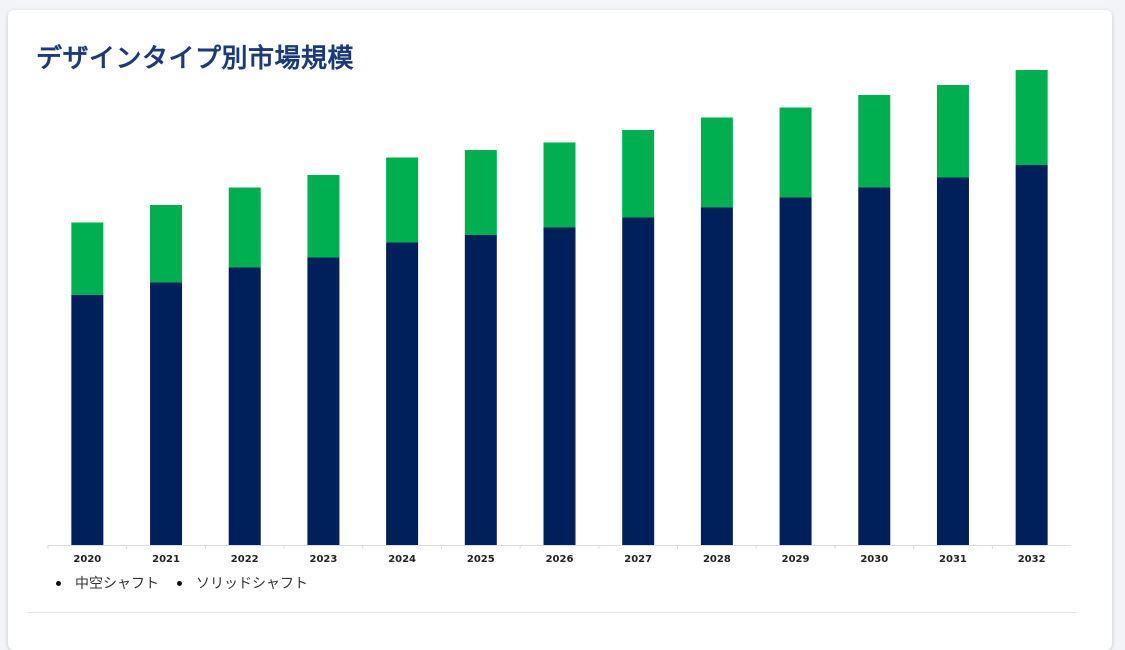 This screenshot has height=650, width=1125. I want to click on x-tick-label: 2026, so click(560, 559).